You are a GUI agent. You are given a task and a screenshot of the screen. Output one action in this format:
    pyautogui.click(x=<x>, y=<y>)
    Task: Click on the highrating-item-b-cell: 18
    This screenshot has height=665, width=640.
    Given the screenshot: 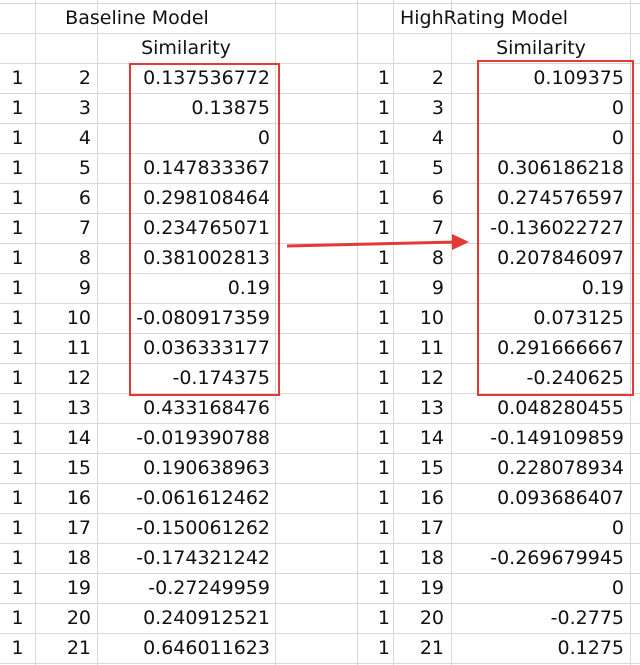 What is the action you would take?
    pyautogui.click(x=431, y=558)
    